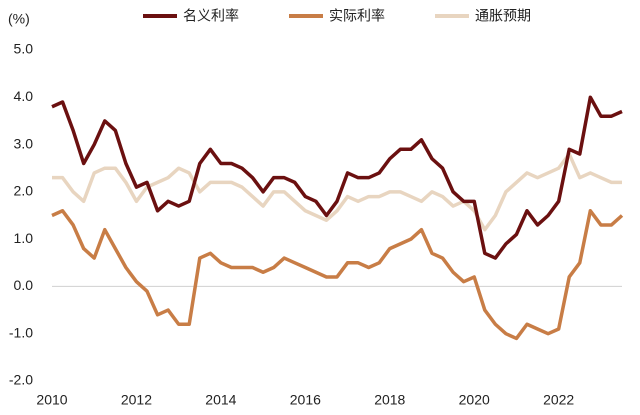 The width and height of the screenshot is (640, 415). What do you see at coordinates (21, 332) in the screenshot?
I see `y-tick-label: -1.0` at bounding box center [21, 332].